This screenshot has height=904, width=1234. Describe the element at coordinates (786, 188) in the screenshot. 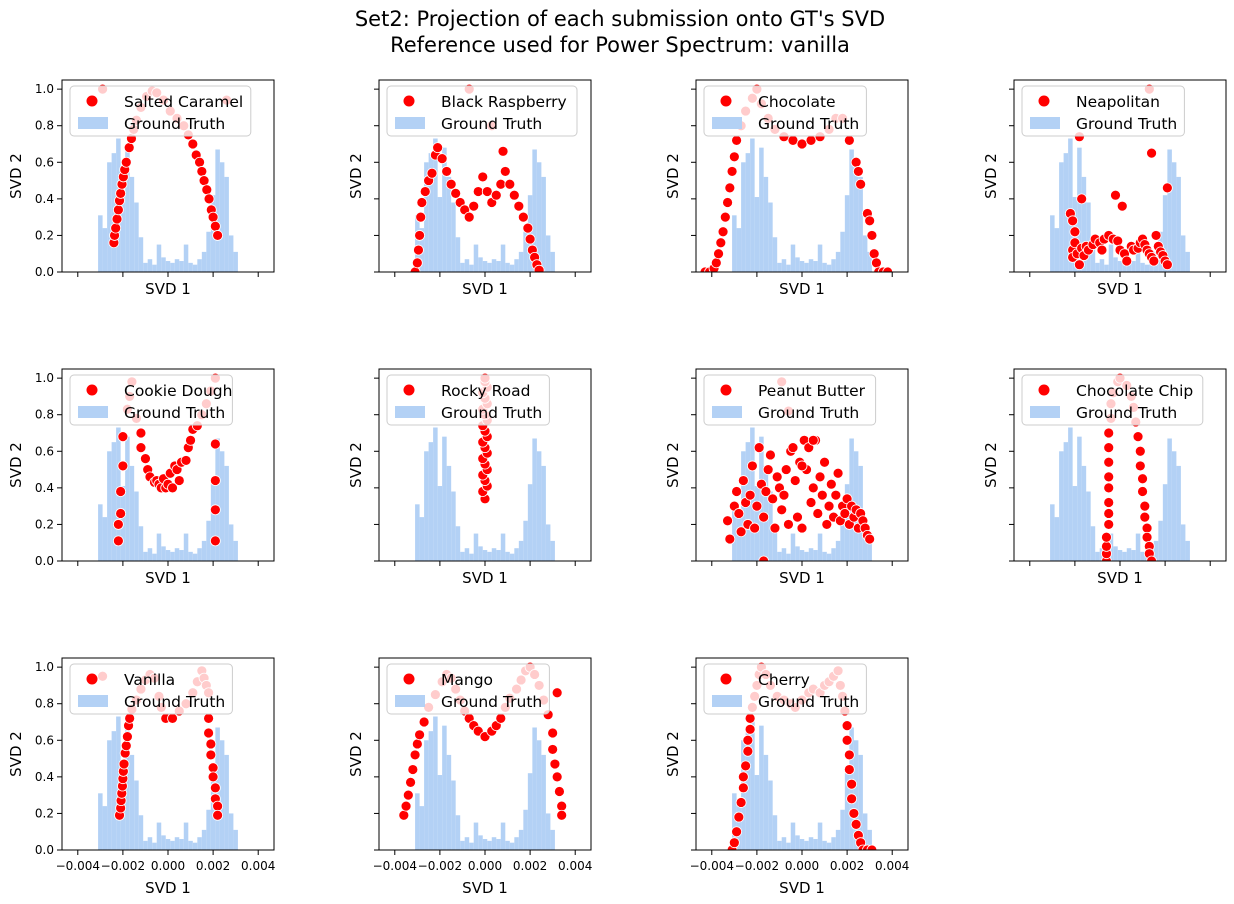

I see `subplot-chocolate: SVD 1 SVD 2 Chocolate Ground Truth` at that location.